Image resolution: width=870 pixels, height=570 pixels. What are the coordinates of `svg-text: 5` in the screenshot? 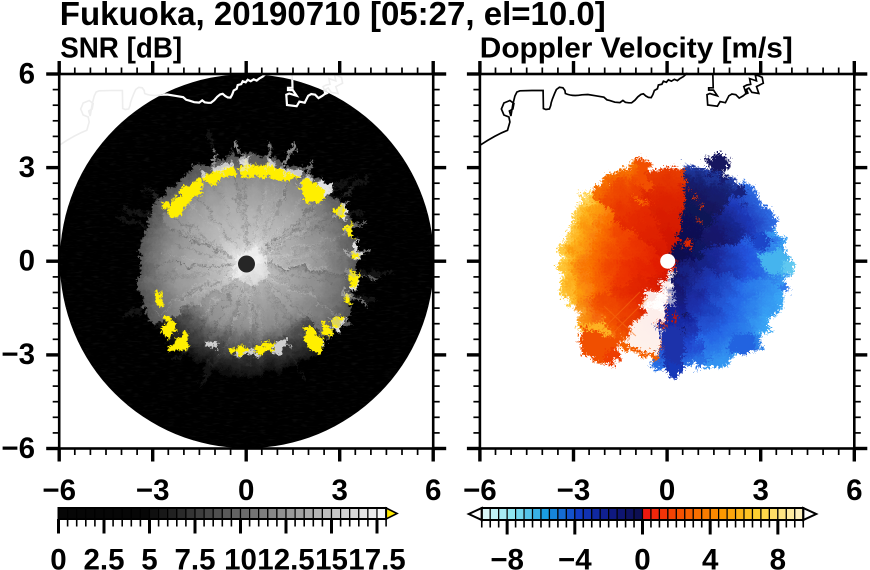 It's located at (149, 557).